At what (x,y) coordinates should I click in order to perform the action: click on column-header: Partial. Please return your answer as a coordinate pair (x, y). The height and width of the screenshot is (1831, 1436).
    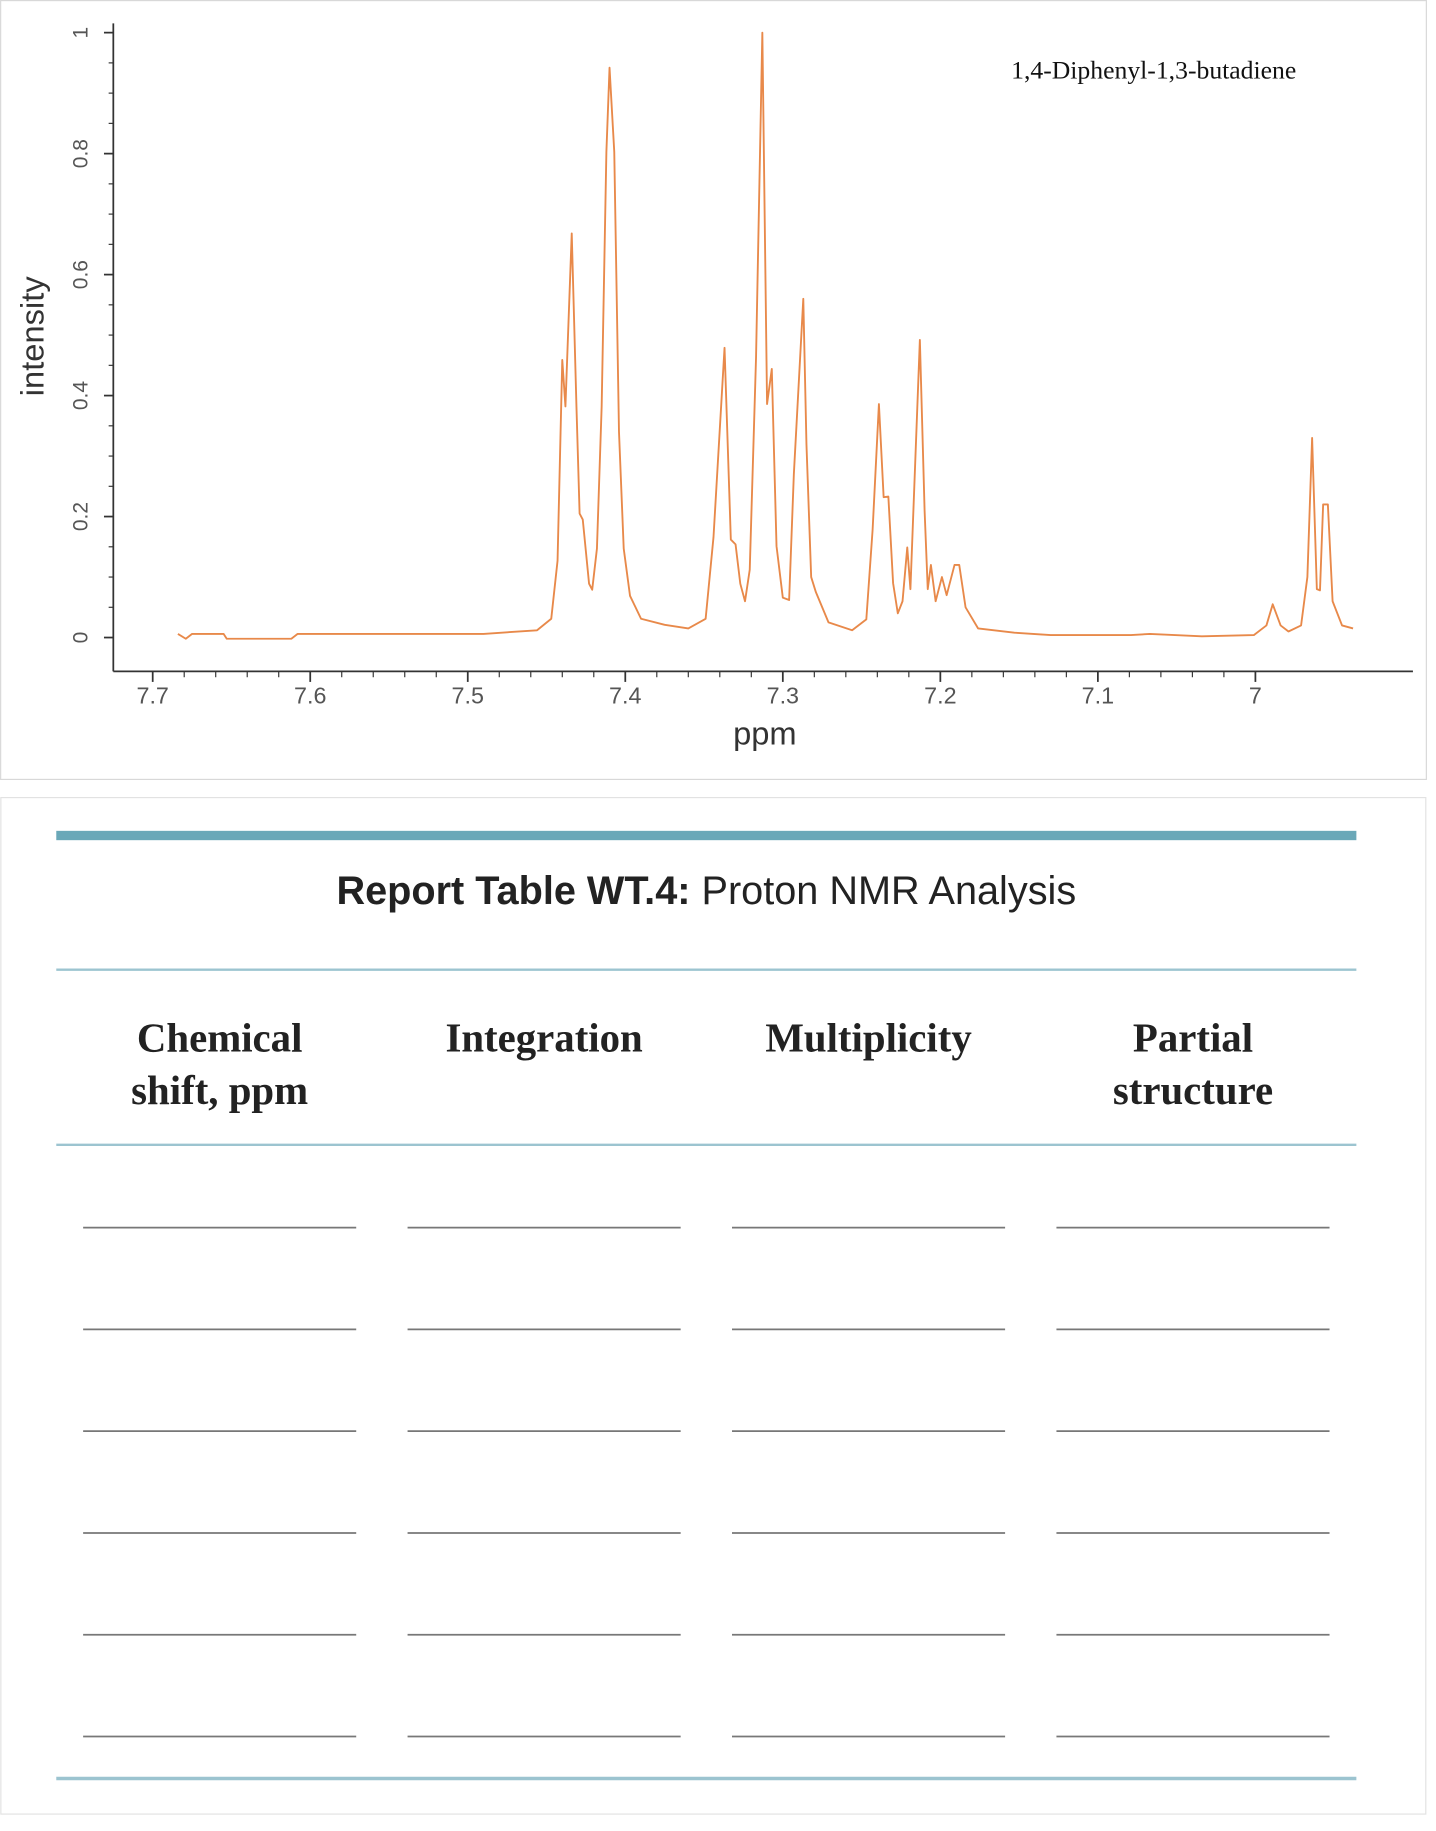
    Looking at the image, I should click on (1193, 1037).